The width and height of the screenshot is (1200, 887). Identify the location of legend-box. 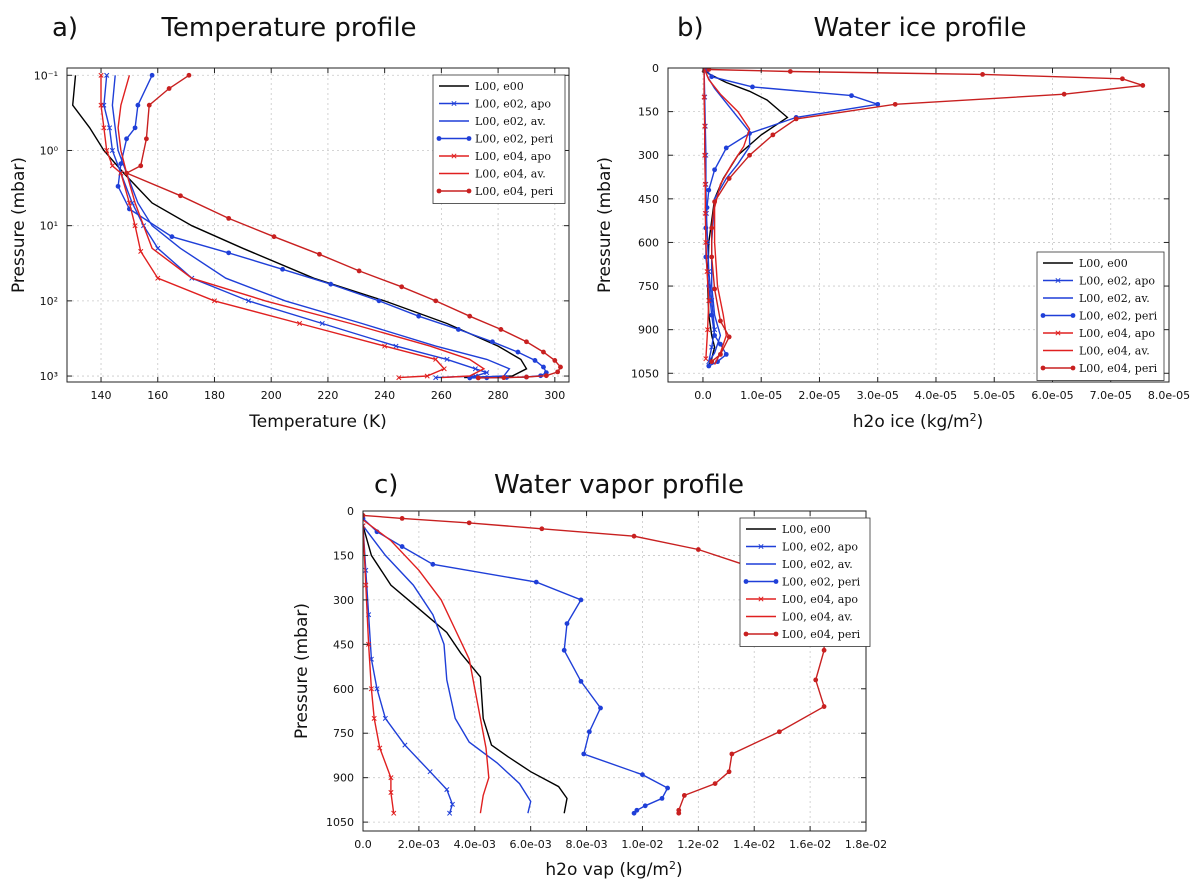
(499, 139).